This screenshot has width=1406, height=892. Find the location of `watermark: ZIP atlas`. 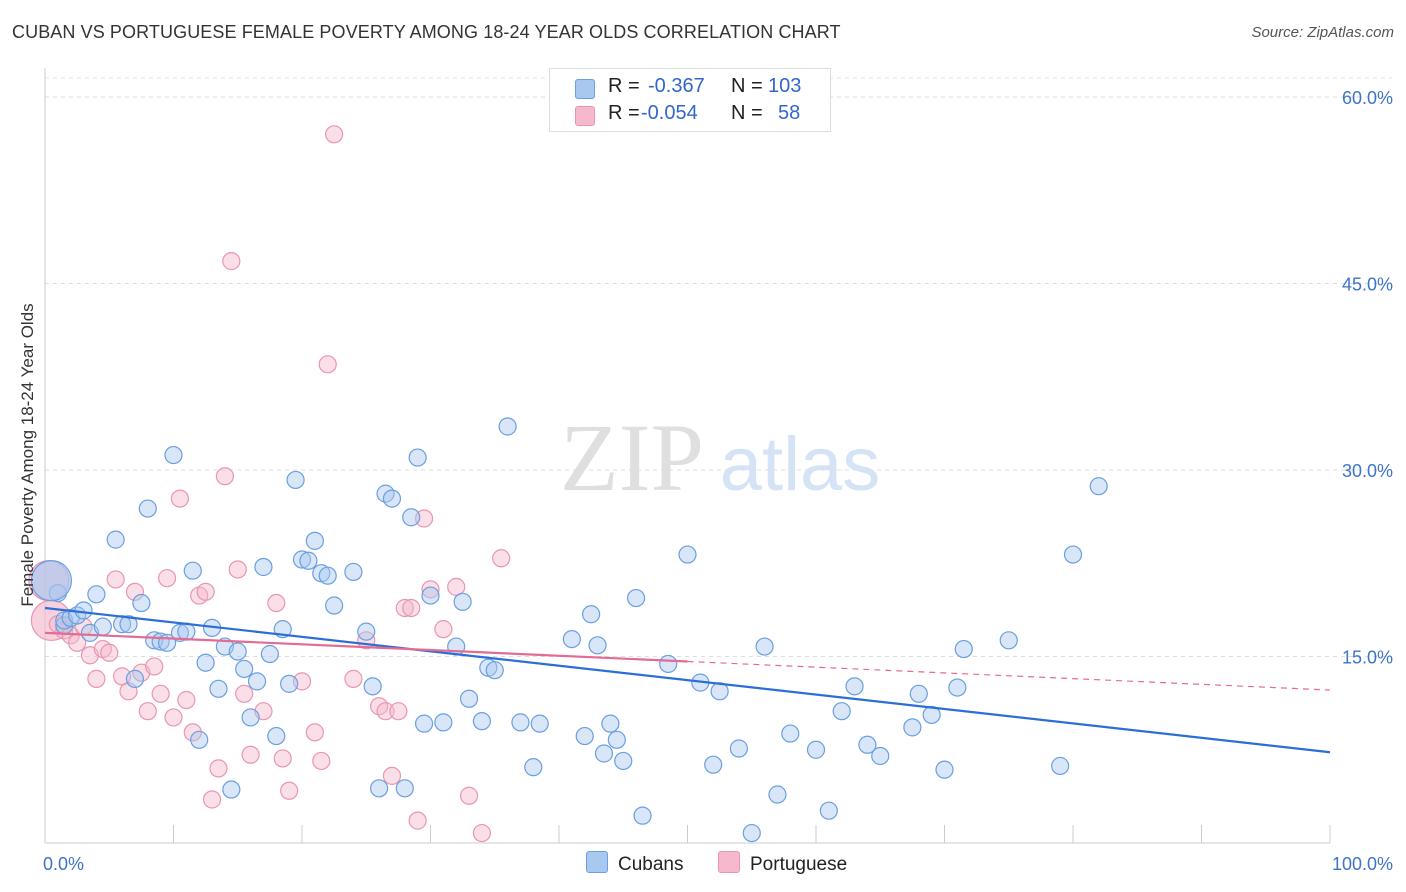

watermark: ZIP atlas is located at coordinates (720, 457).